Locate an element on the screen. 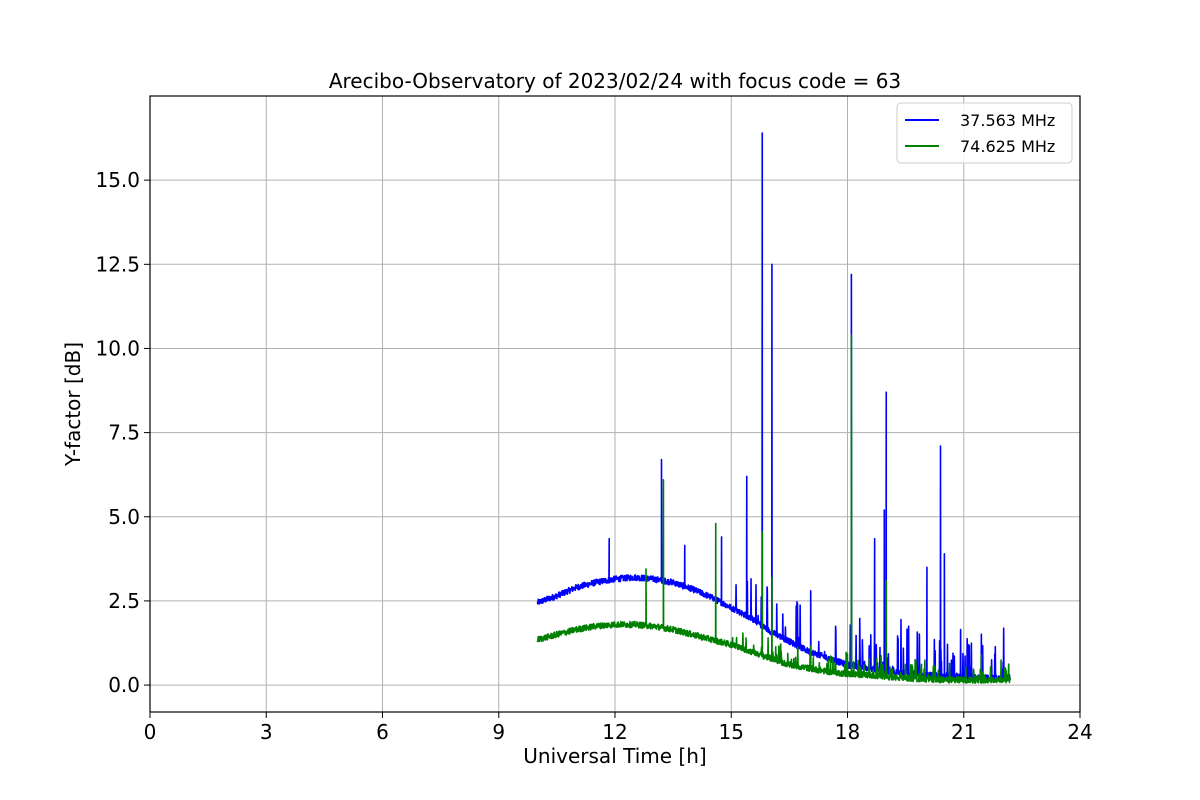 The width and height of the screenshot is (1200, 800). y-tick-label: 10.0 is located at coordinates (117, 348).